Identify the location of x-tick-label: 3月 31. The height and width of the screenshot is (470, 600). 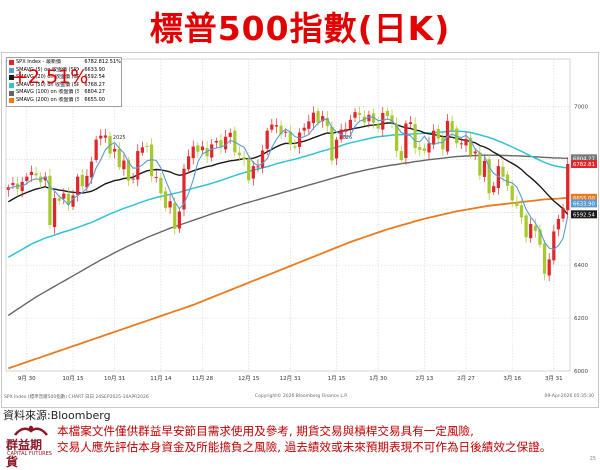
(554, 378).